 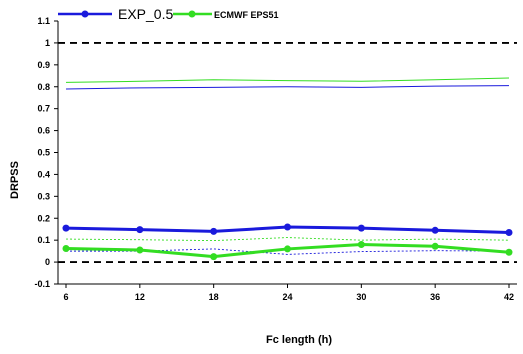 What do you see at coordinates (246, 15) in the screenshot?
I see `legend-label-ecmwf: ECMWF EPS51` at bounding box center [246, 15].